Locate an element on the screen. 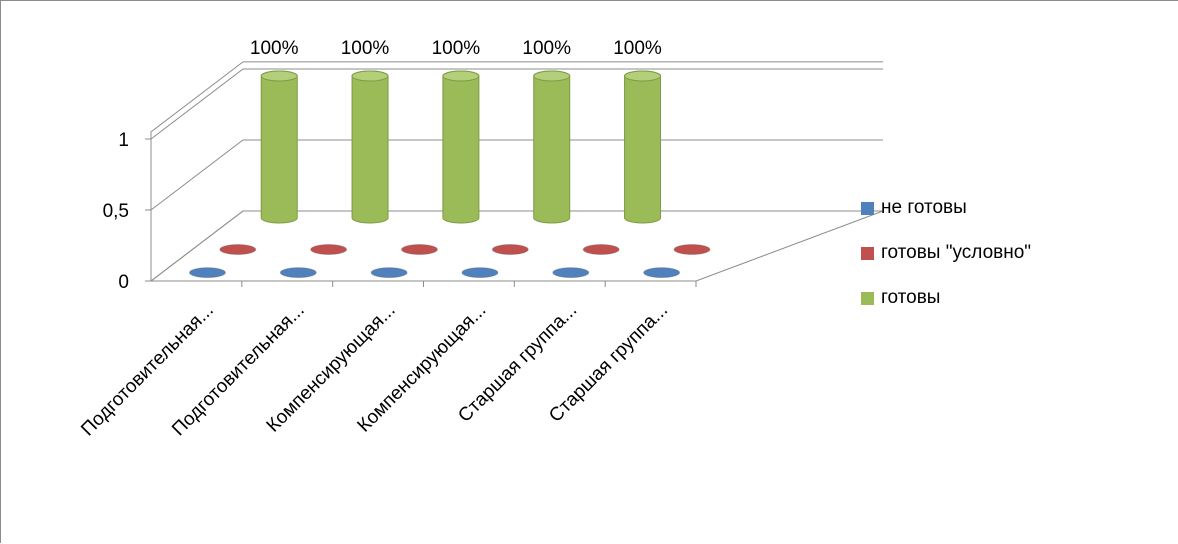  legend-swatch-conditionally-ready is located at coordinates (867, 253).